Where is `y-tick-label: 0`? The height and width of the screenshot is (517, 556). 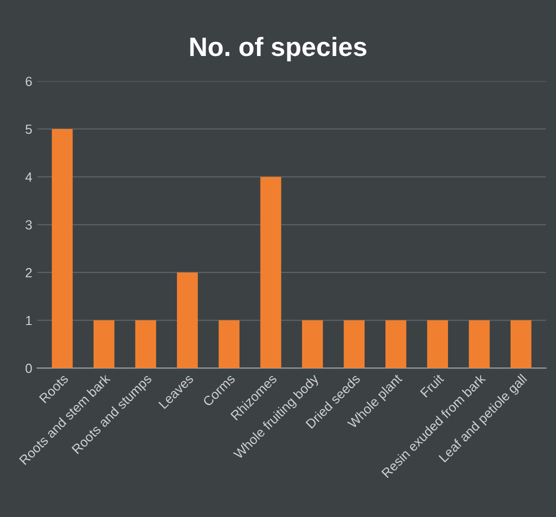
y-tick-label: 0 is located at coordinates (29, 369).